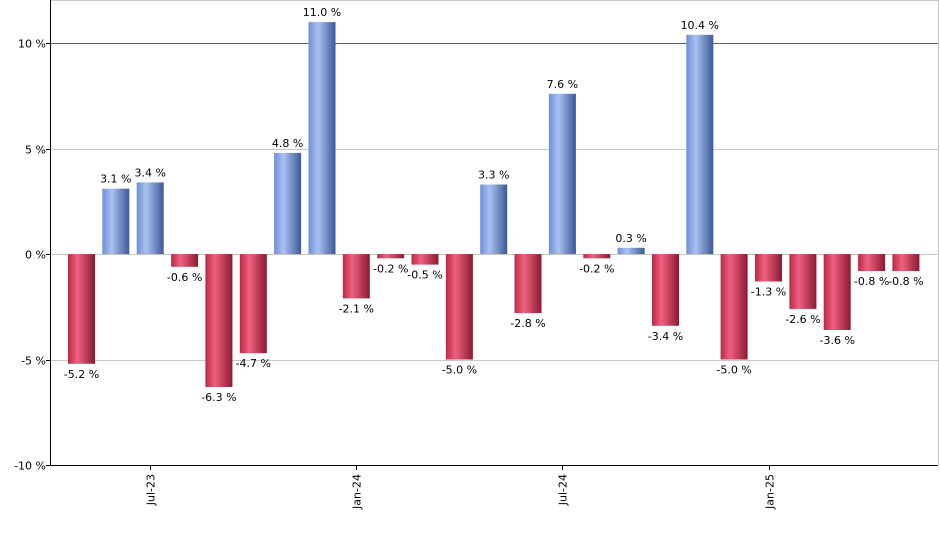 The width and height of the screenshot is (940, 550). Describe the element at coordinates (35, 255) in the screenshot. I see `y-tick-label: 0 %` at that location.